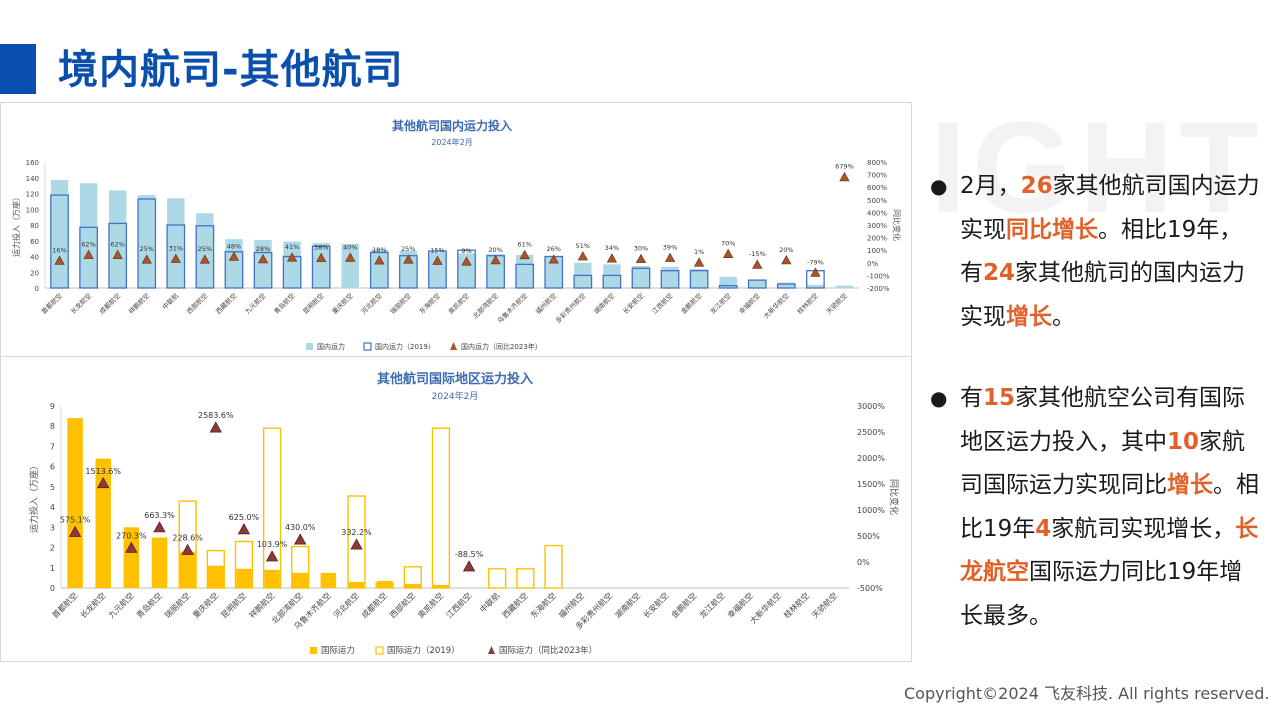  What do you see at coordinates (1097, 167) in the screenshot?
I see `watermark: IGHT` at bounding box center [1097, 167].